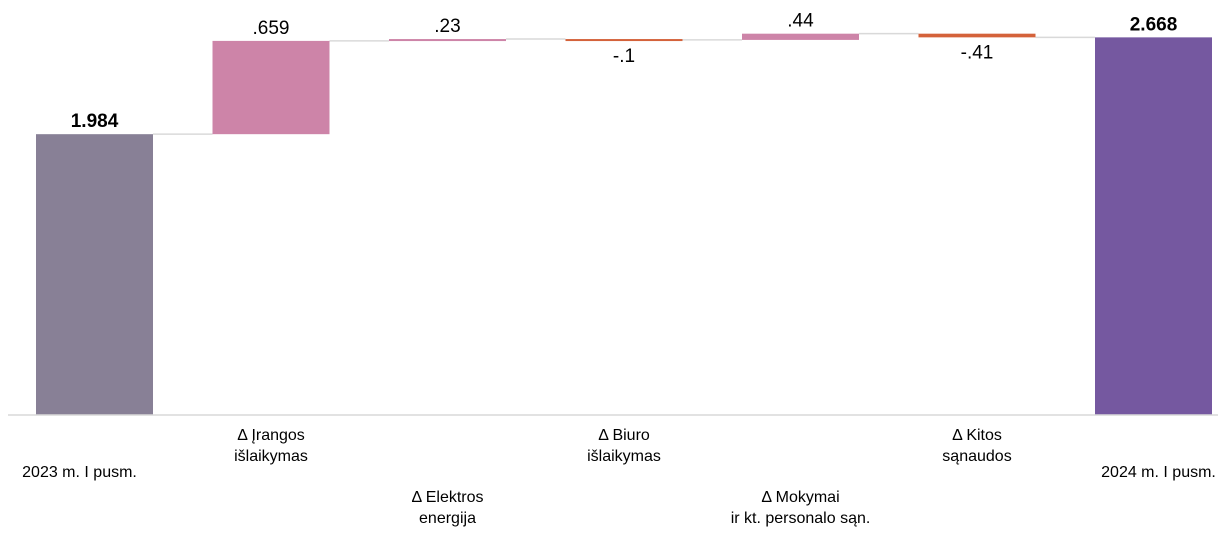 The image size is (1226, 536). What do you see at coordinates (95, 121) in the screenshot?
I see `value-label-0: 1.984` at bounding box center [95, 121].